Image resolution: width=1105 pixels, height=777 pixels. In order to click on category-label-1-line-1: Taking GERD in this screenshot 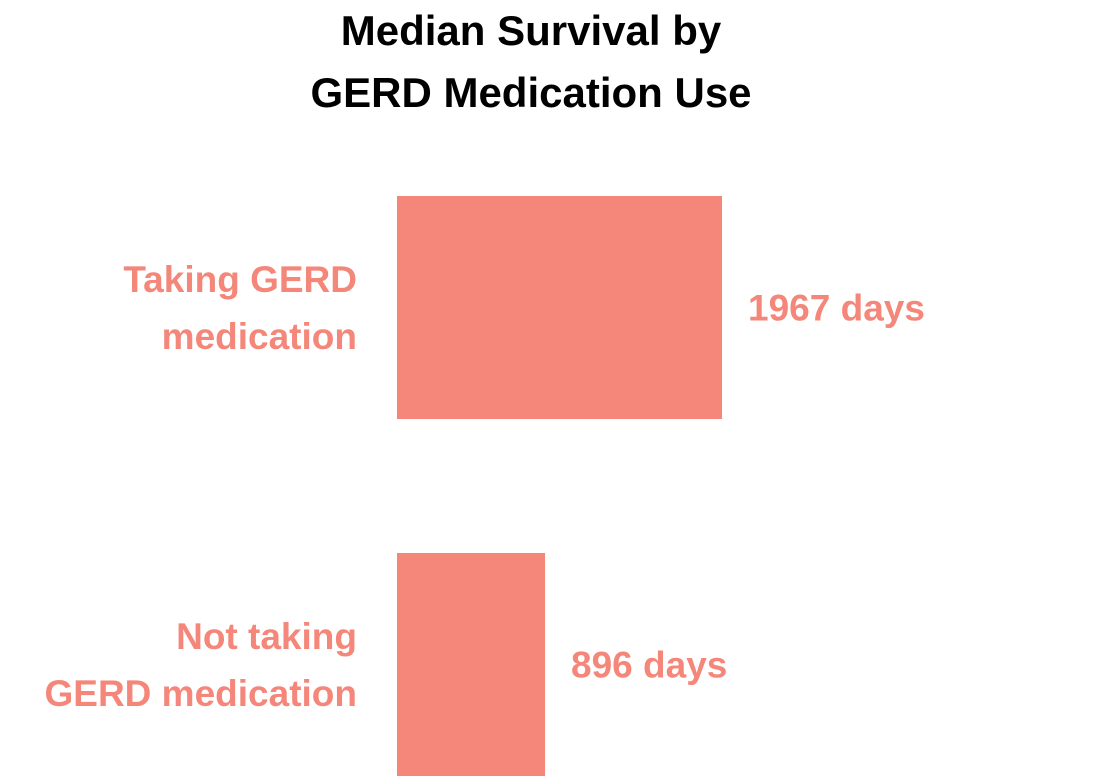, I will do `click(240, 279)`.